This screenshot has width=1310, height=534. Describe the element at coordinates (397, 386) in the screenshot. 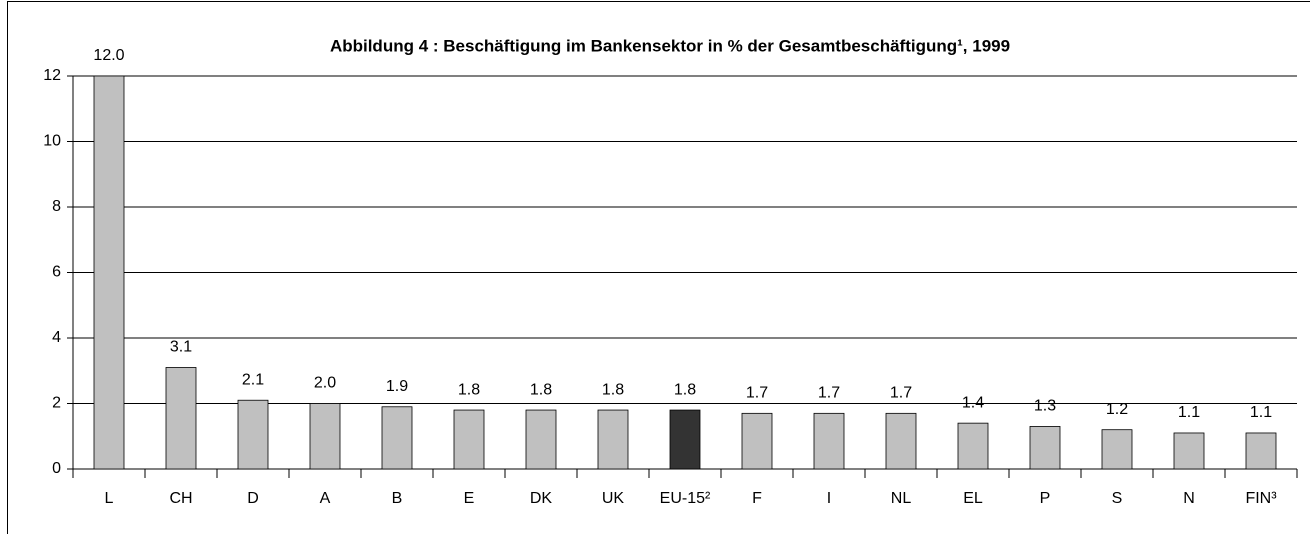

I see `value-label: 1.9` at that location.